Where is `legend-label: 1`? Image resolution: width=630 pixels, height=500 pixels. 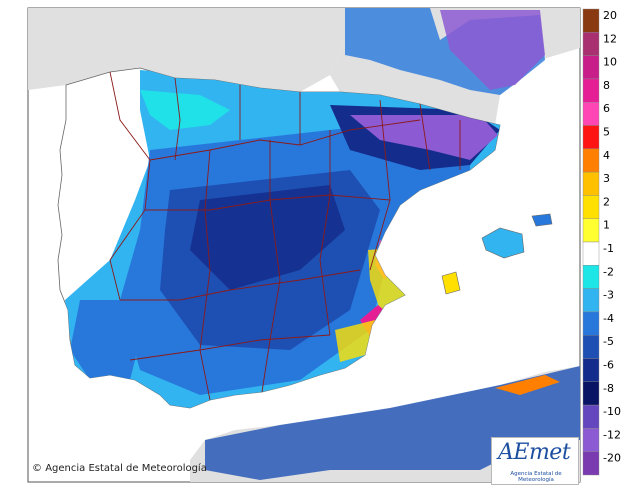 legend-label: 1 is located at coordinates (606, 225).